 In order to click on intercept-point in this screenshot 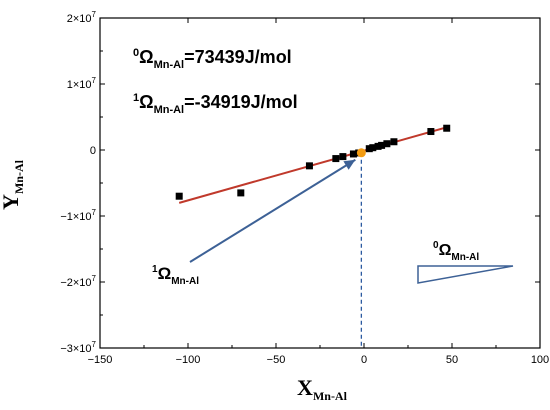, I will do `click(361, 153)`.